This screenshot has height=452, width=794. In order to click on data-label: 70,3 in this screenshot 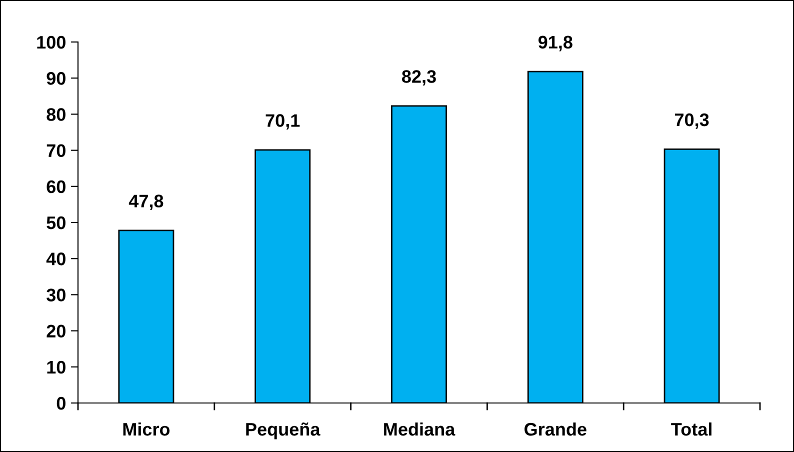, I will do `click(692, 121)`.